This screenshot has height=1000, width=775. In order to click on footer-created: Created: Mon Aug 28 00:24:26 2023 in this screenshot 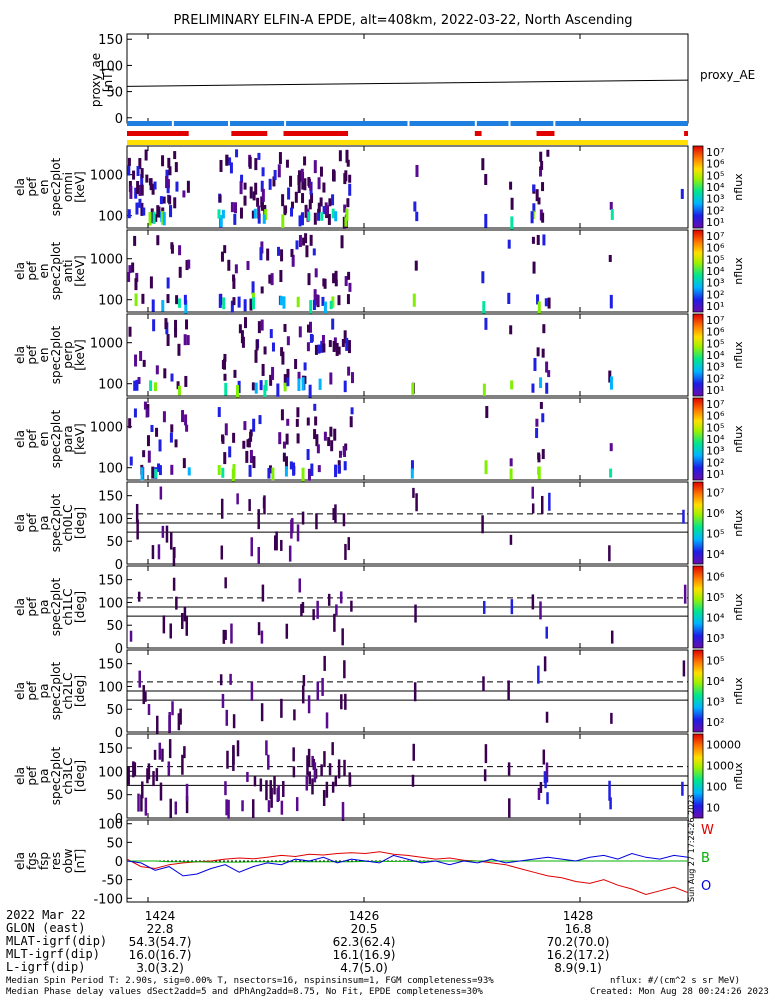, I will do `click(679, 992)`.